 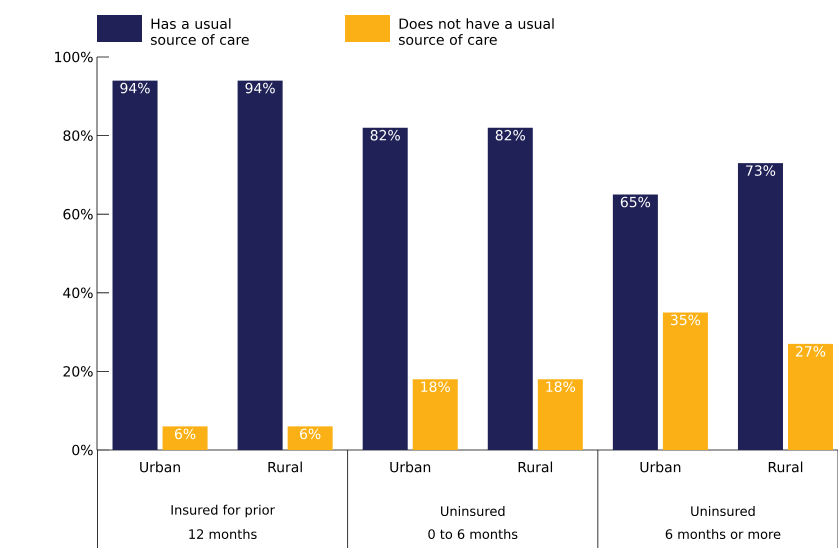 I want to click on y-tick-label: 60%, so click(x=78, y=214).